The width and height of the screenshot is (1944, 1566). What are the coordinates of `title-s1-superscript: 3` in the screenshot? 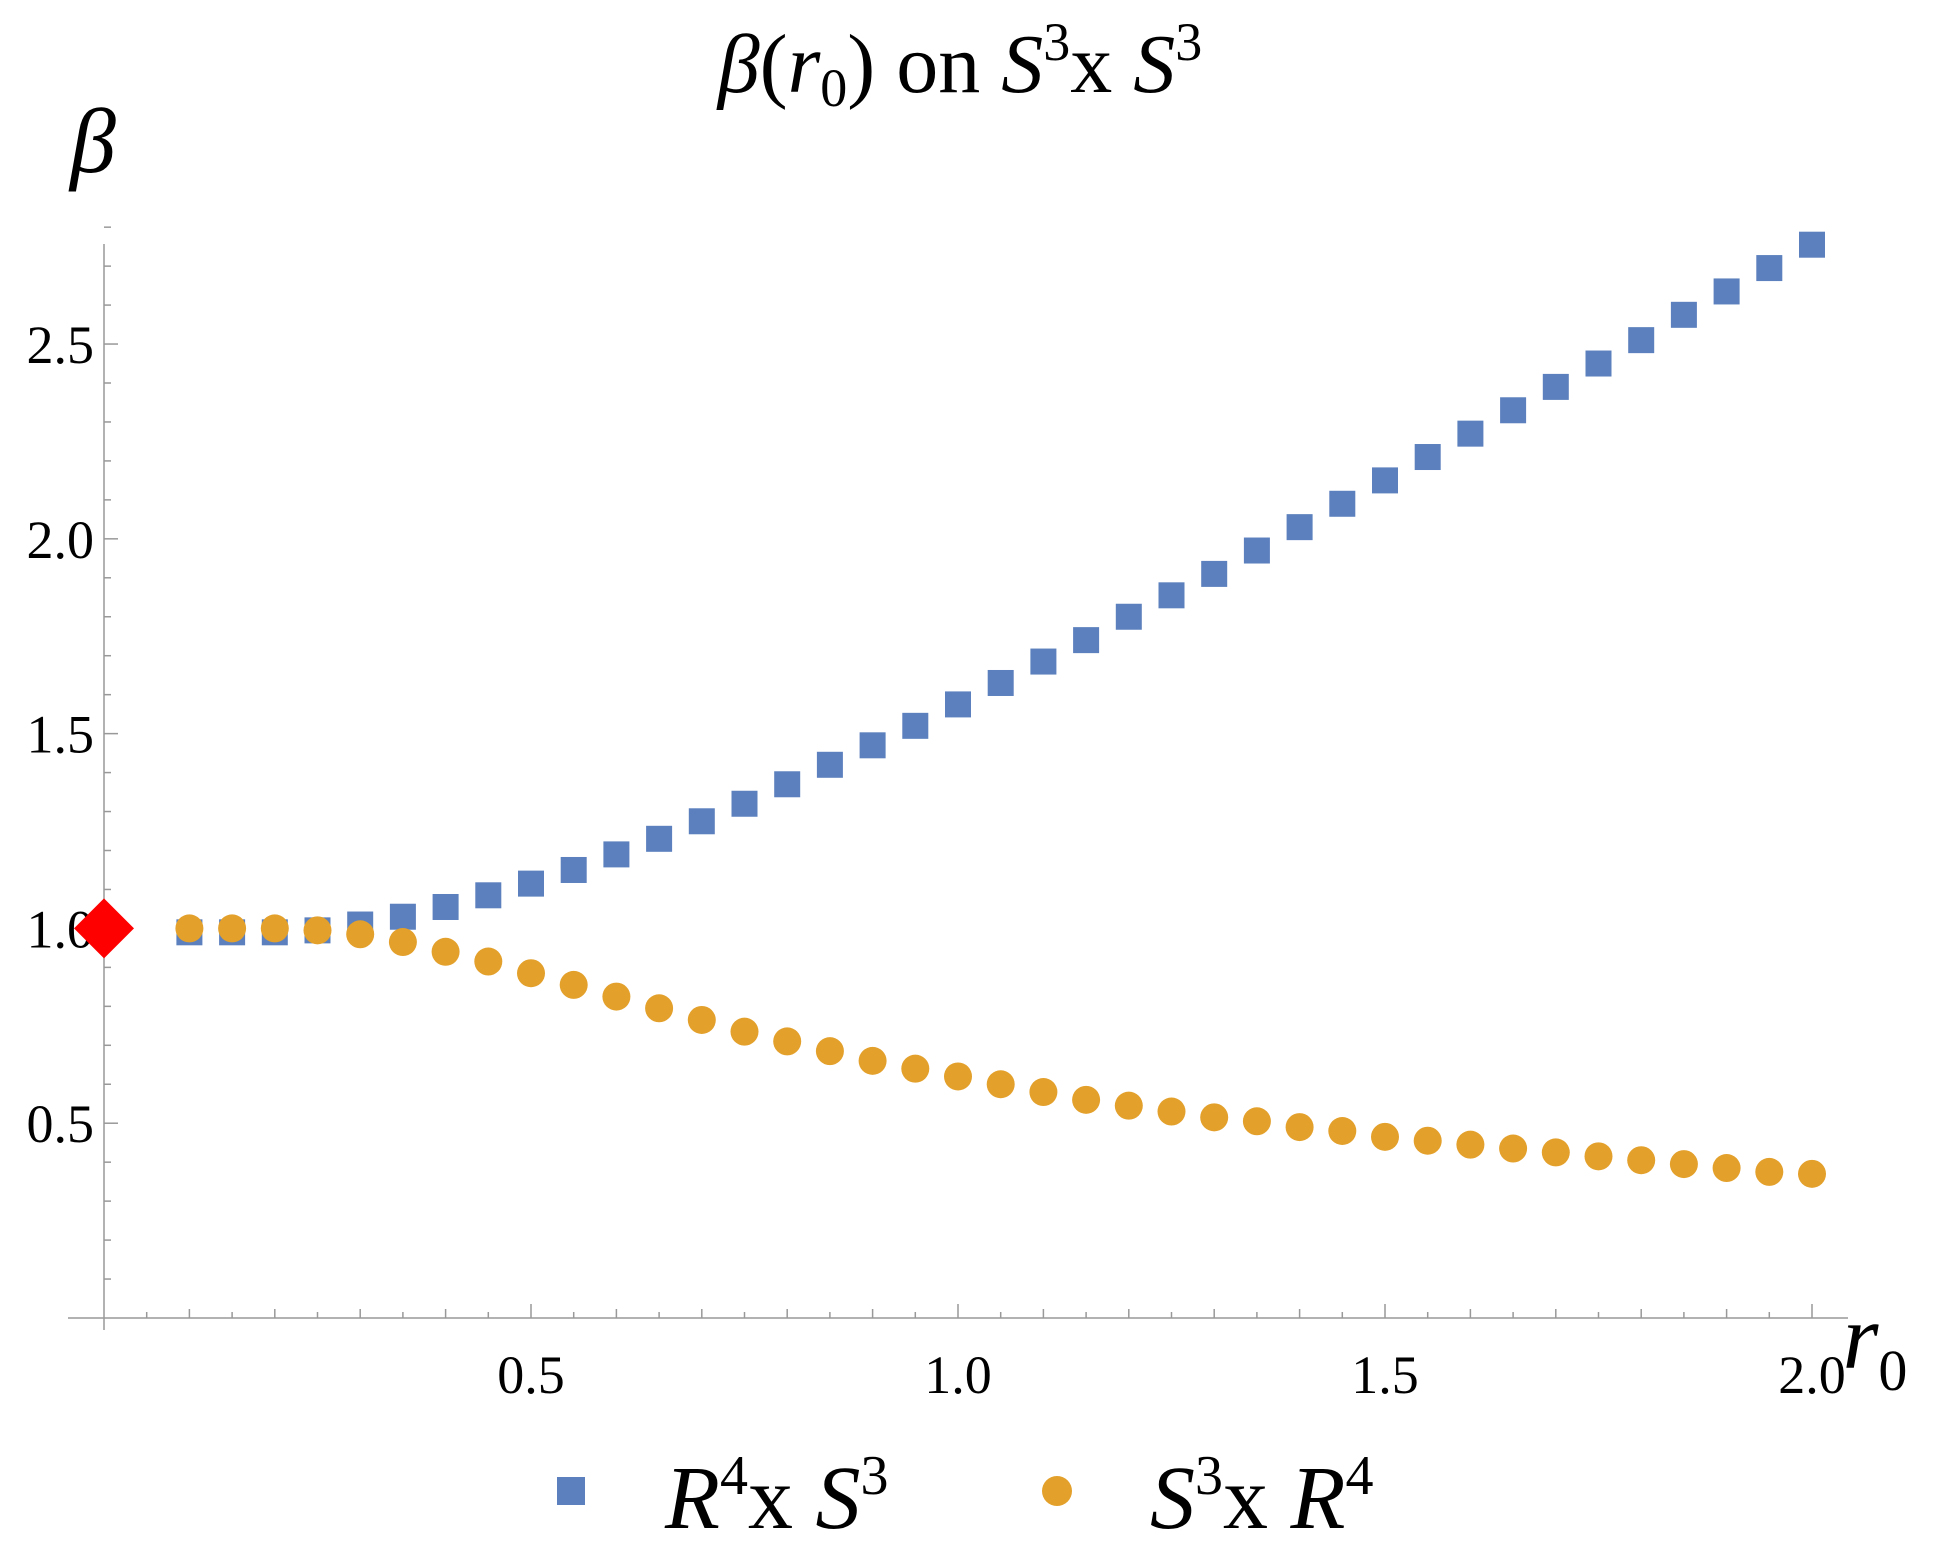 It's located at (1056, 42).